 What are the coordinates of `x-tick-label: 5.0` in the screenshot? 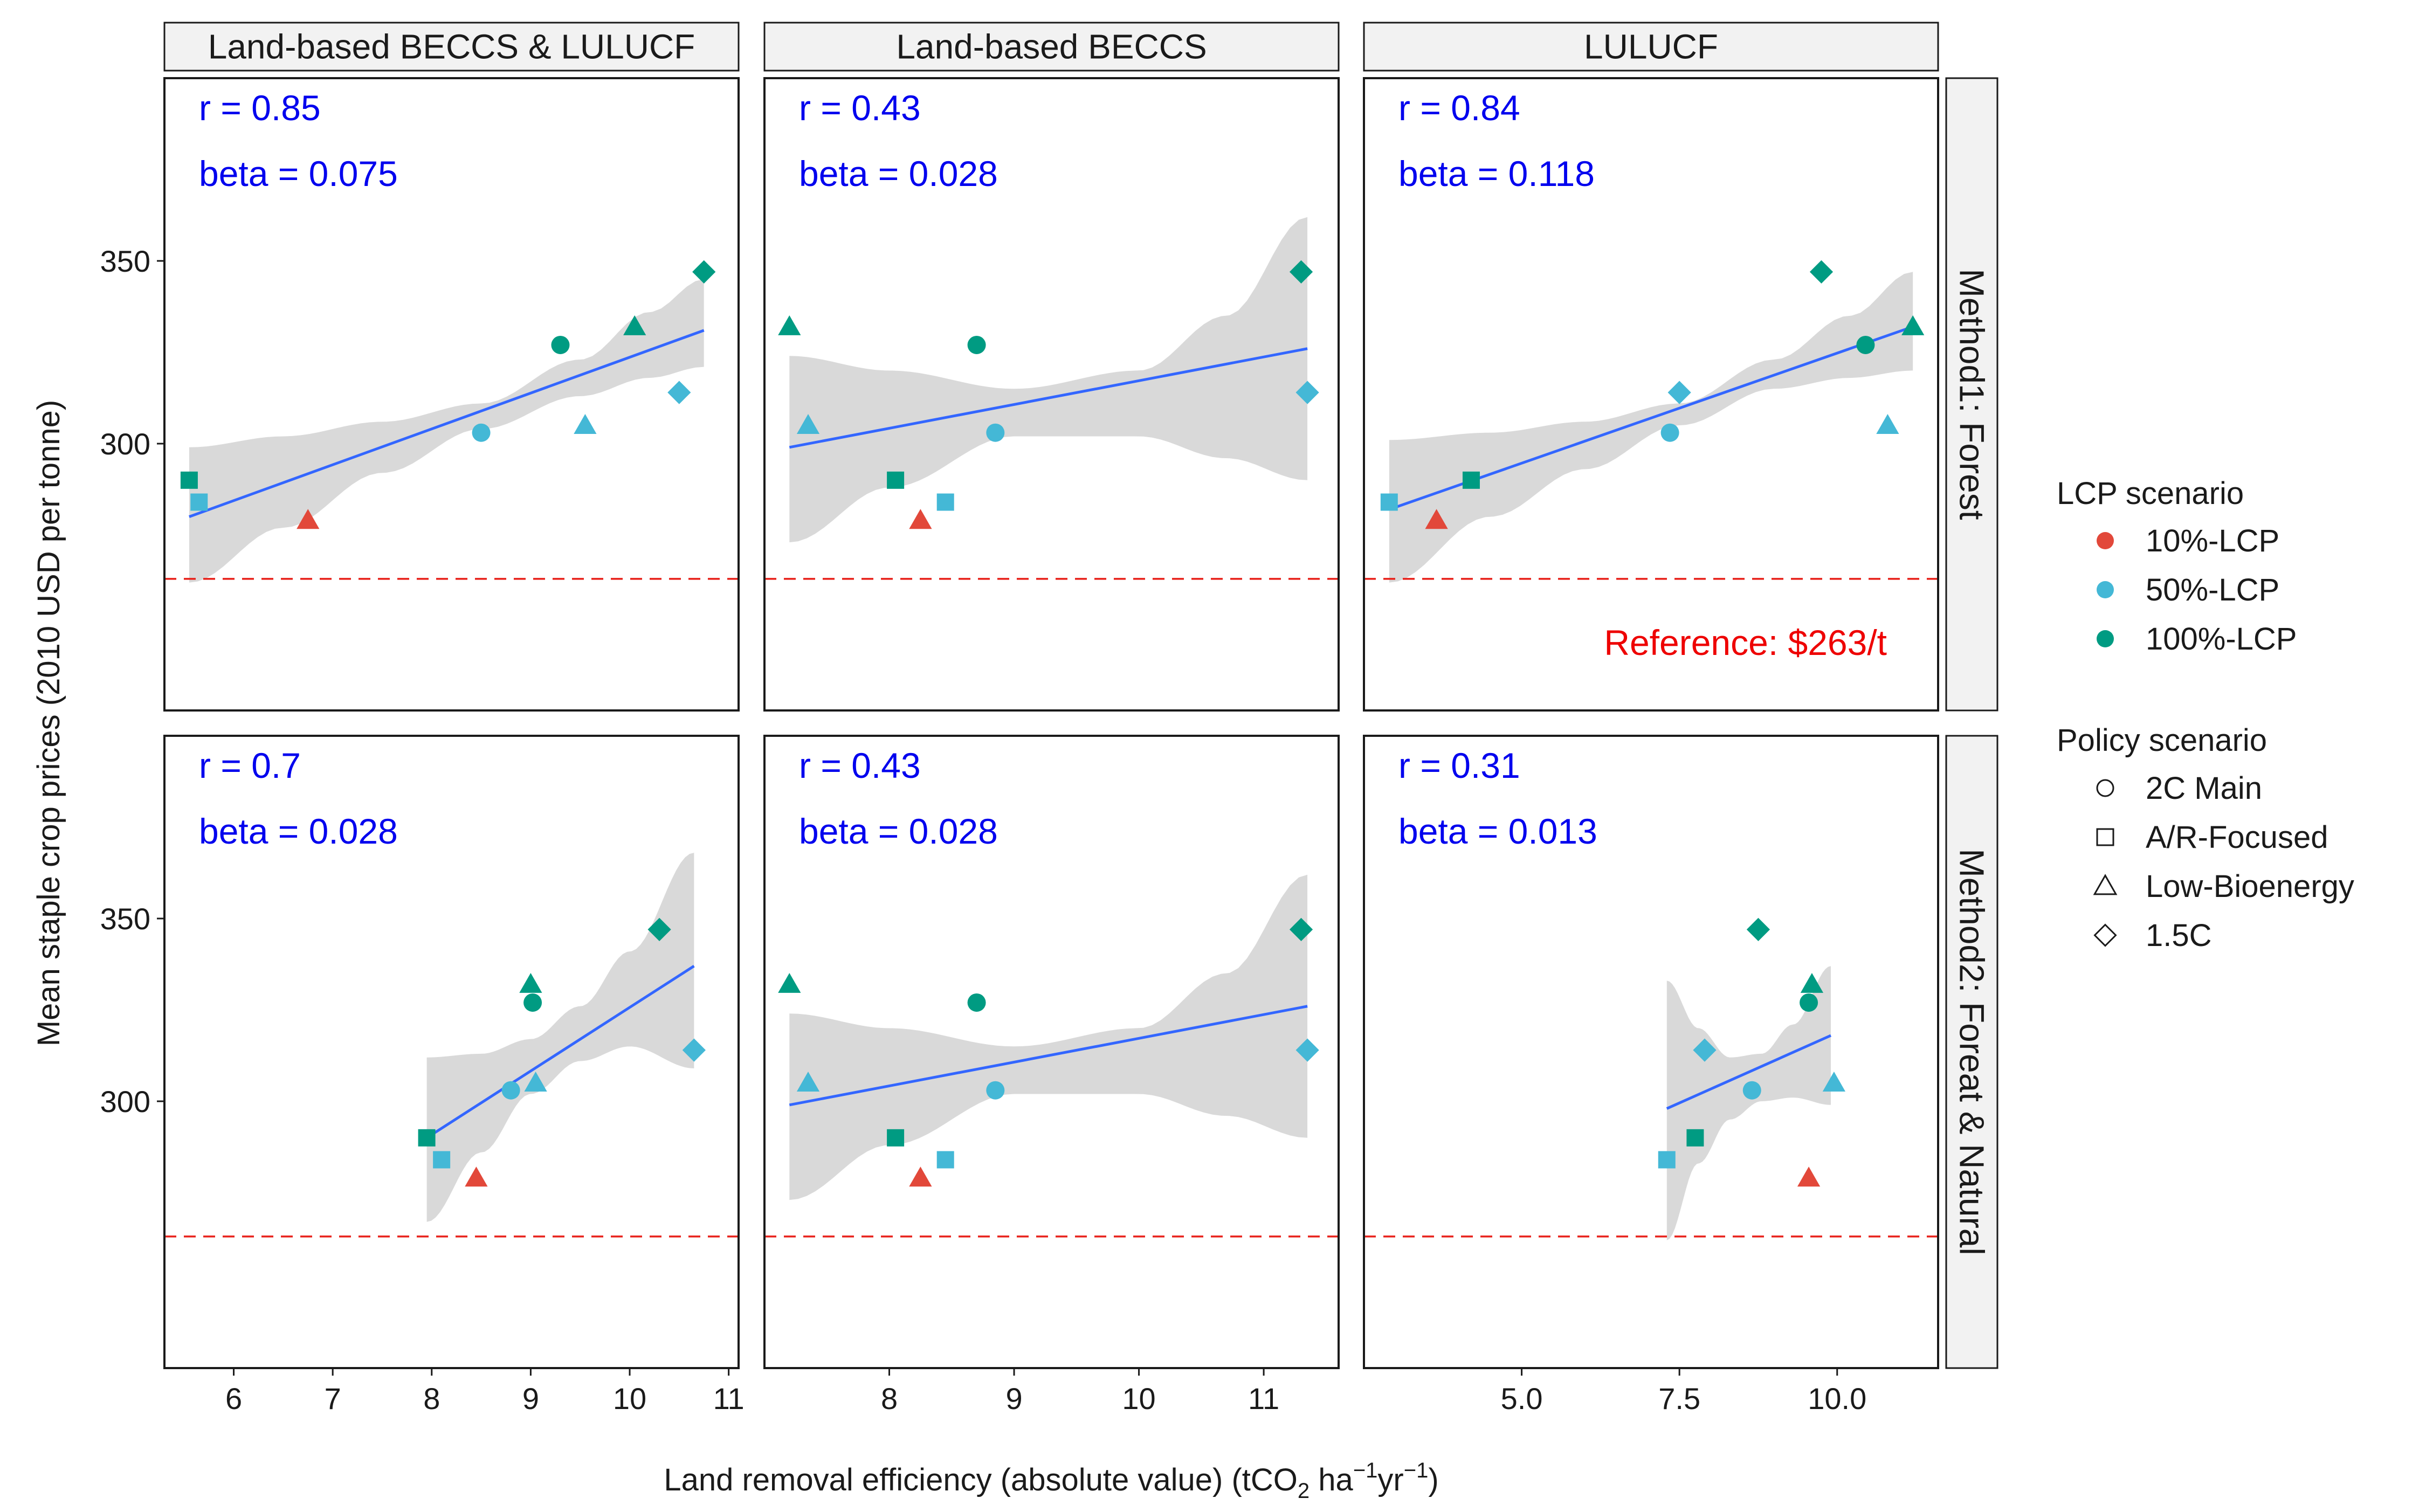 It's located at (1522, 1399).